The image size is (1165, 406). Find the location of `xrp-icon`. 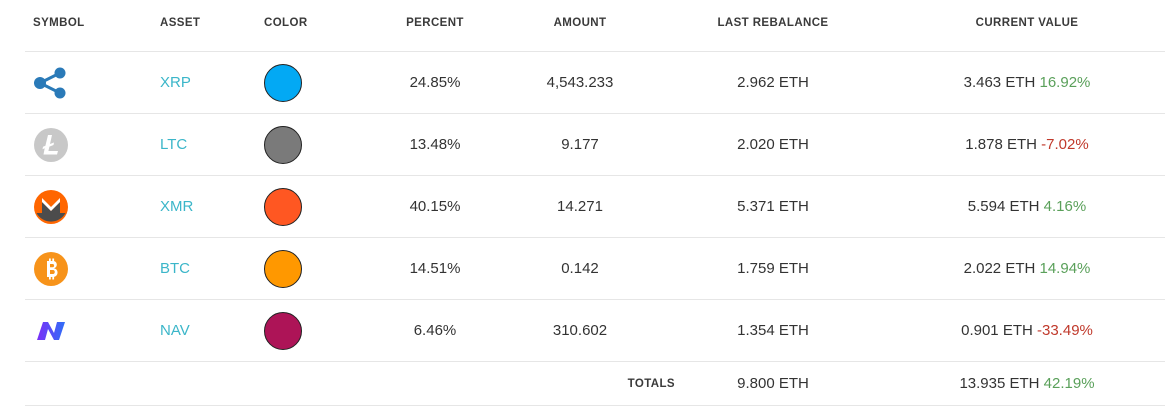

xrp-icon is located at coordinates (50, 82).